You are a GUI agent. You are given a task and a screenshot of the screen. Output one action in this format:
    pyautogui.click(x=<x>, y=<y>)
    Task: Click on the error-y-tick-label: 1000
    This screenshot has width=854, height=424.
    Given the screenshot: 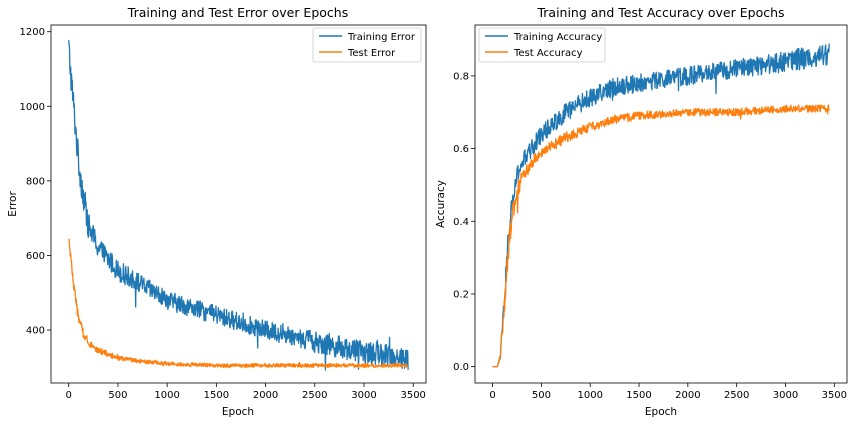 What is the action you would take?
    pyautogui.click(x=32, y=107)
    